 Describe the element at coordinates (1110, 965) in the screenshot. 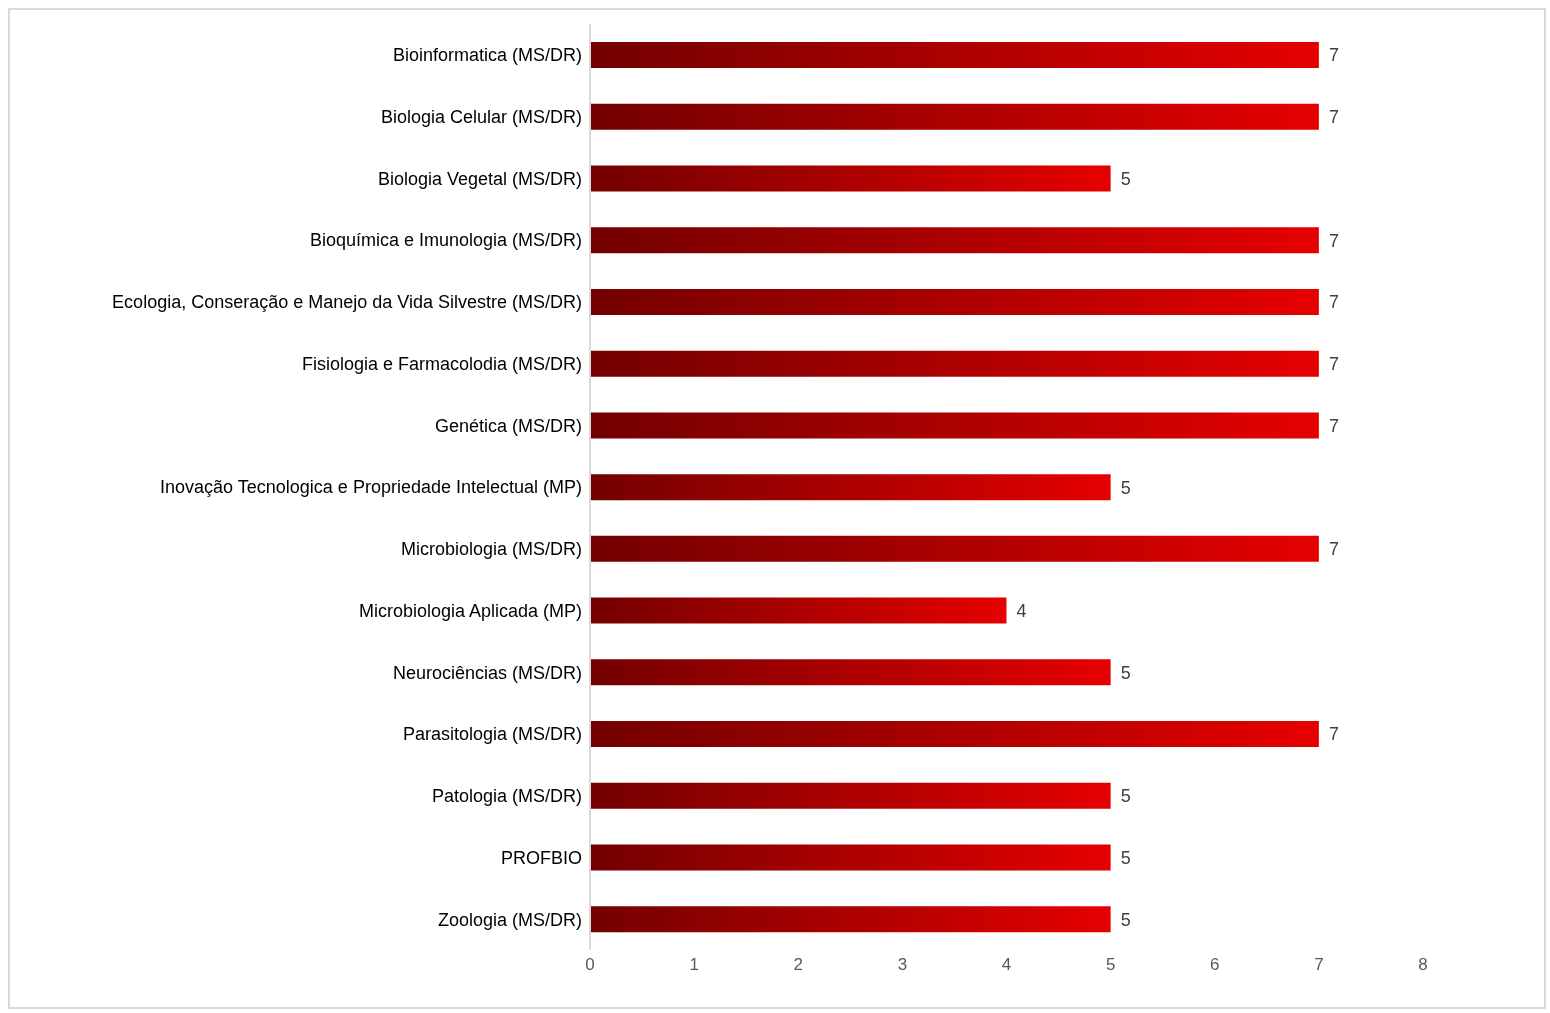

I see `x-tick-label: 5` at that location.